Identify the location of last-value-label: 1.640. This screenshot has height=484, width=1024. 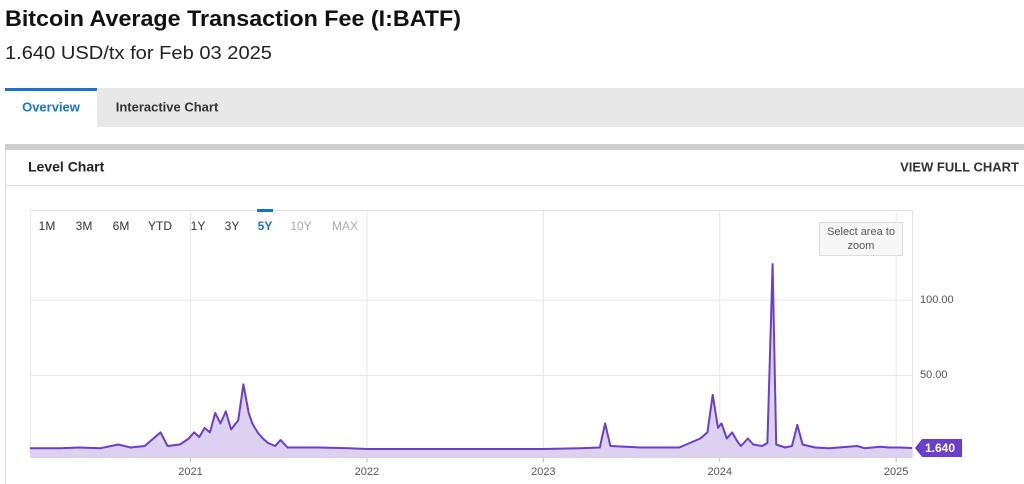
(940, 448).